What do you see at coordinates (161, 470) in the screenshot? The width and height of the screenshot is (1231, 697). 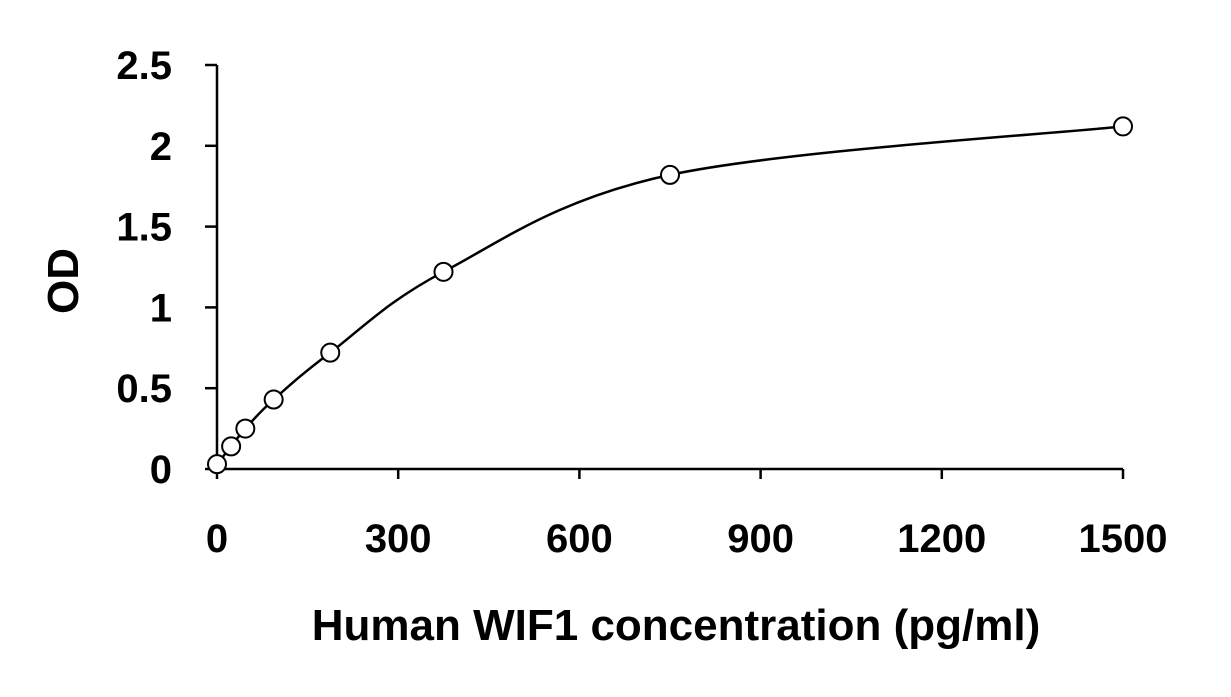 I see `y-tick-label: 0` at bounding box center [161, 470].